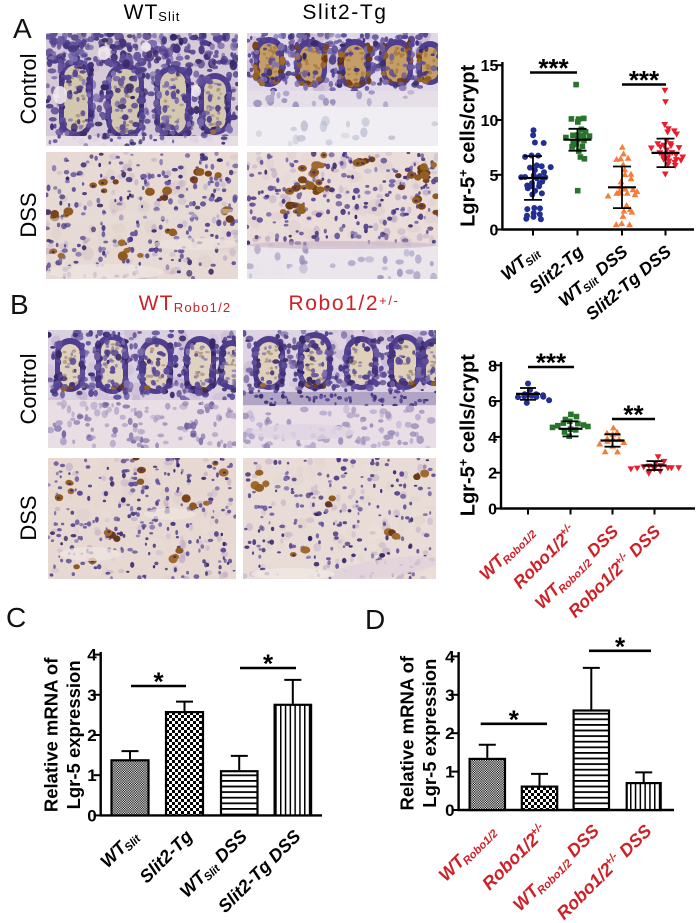 This screenshot has height=923, width=700. Describe the element at coordinates (492, 366) in the screenshot. I see `svg-text: 8` at that location.